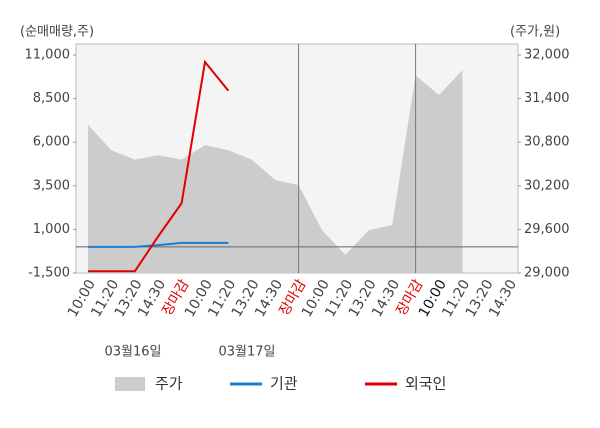 This screenshot has height=428, width=600. What do you see at coordinates (51, 229) in the screenshot?
I see `y-tick-label: 1,000` at bounding box center [51, 229].